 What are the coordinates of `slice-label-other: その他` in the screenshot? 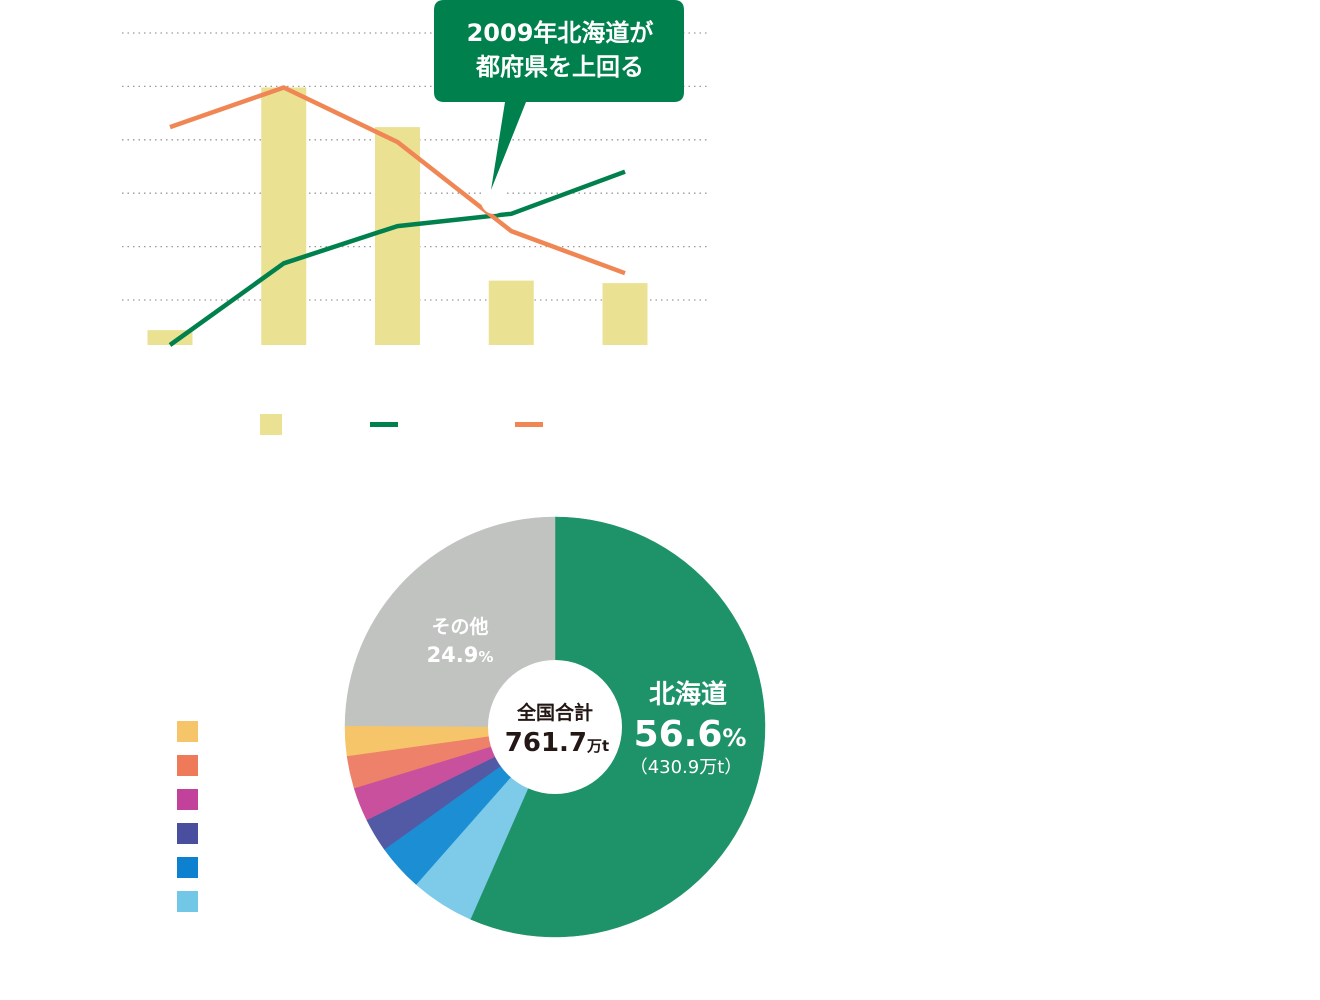 It's located at (459, 626).